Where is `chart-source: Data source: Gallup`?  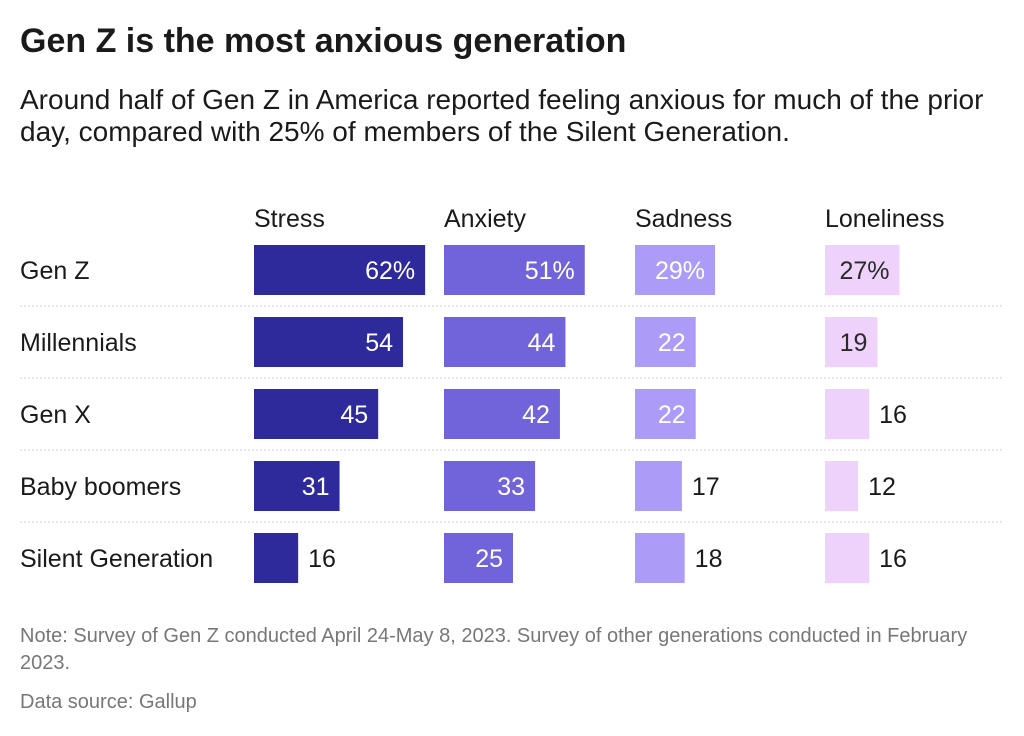 chart-source: Data source: Gallup is located at coordinates (108, 702).